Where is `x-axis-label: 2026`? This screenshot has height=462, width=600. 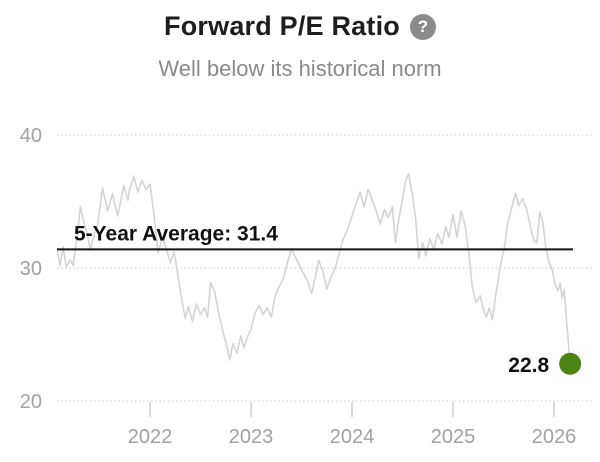
x-axis-label: 2026 is located at coordinates (554, 437).